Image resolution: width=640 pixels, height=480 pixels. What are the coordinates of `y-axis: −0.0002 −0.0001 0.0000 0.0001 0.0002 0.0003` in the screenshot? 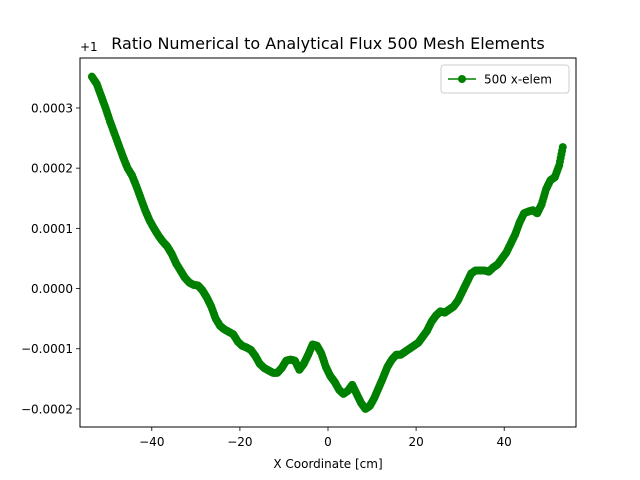 It's located at (50, 258).